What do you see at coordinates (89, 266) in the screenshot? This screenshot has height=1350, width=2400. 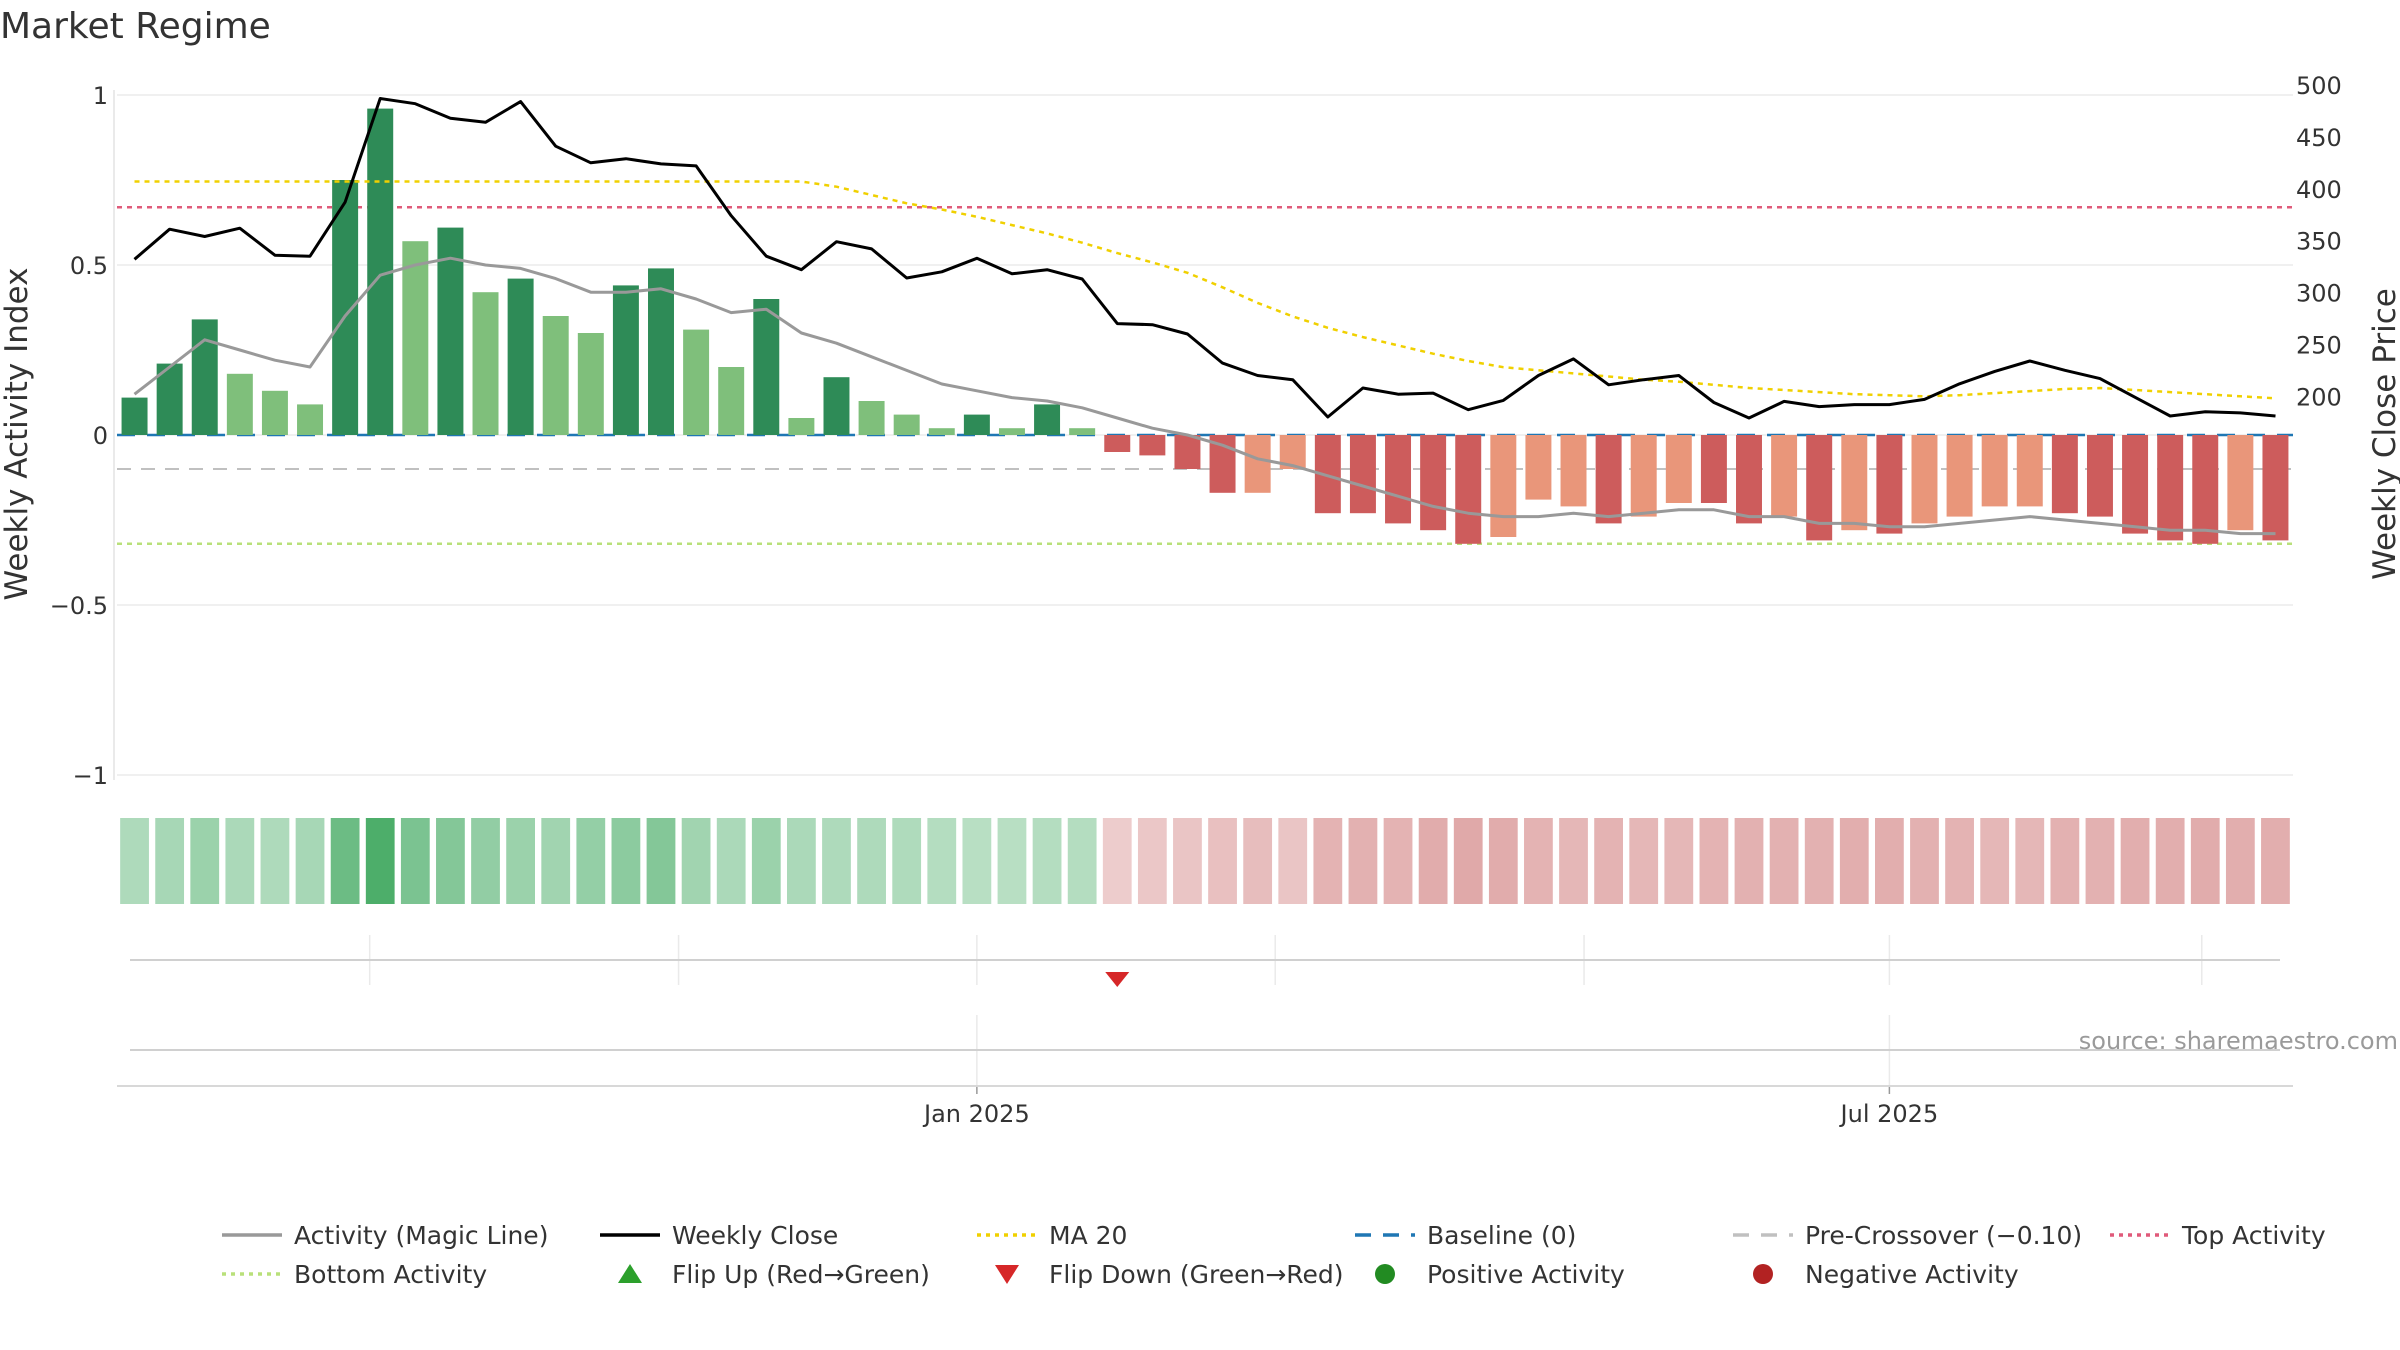 I see `y-left-tick-label: 0.5` at bounding box center [89, 266].